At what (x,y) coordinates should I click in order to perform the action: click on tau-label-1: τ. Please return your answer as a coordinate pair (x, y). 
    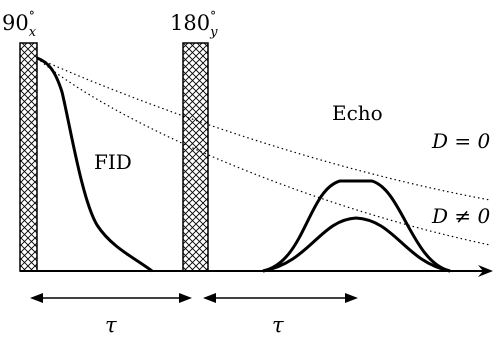
    Looking at the image, I should click on (111, 325).